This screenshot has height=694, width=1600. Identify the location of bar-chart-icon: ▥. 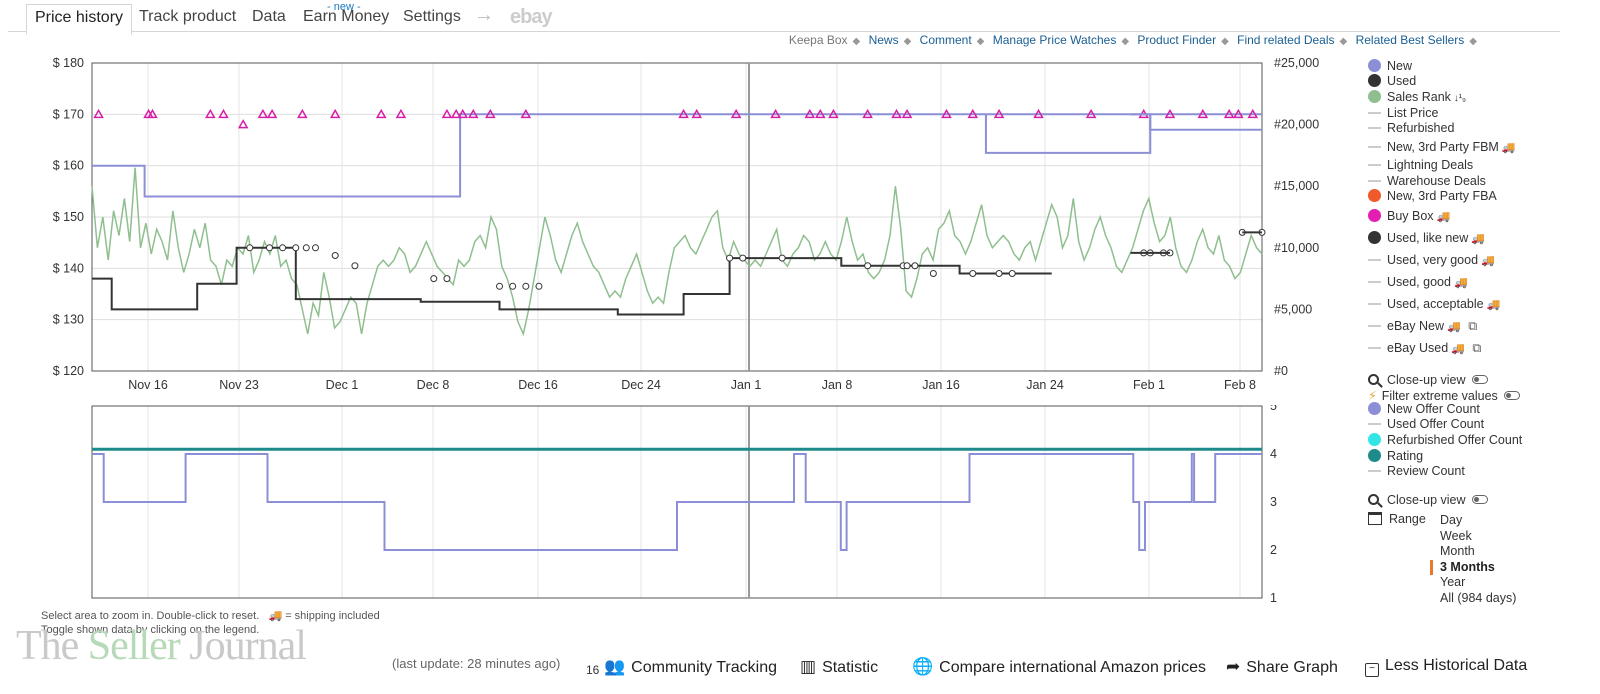
(808, 666).